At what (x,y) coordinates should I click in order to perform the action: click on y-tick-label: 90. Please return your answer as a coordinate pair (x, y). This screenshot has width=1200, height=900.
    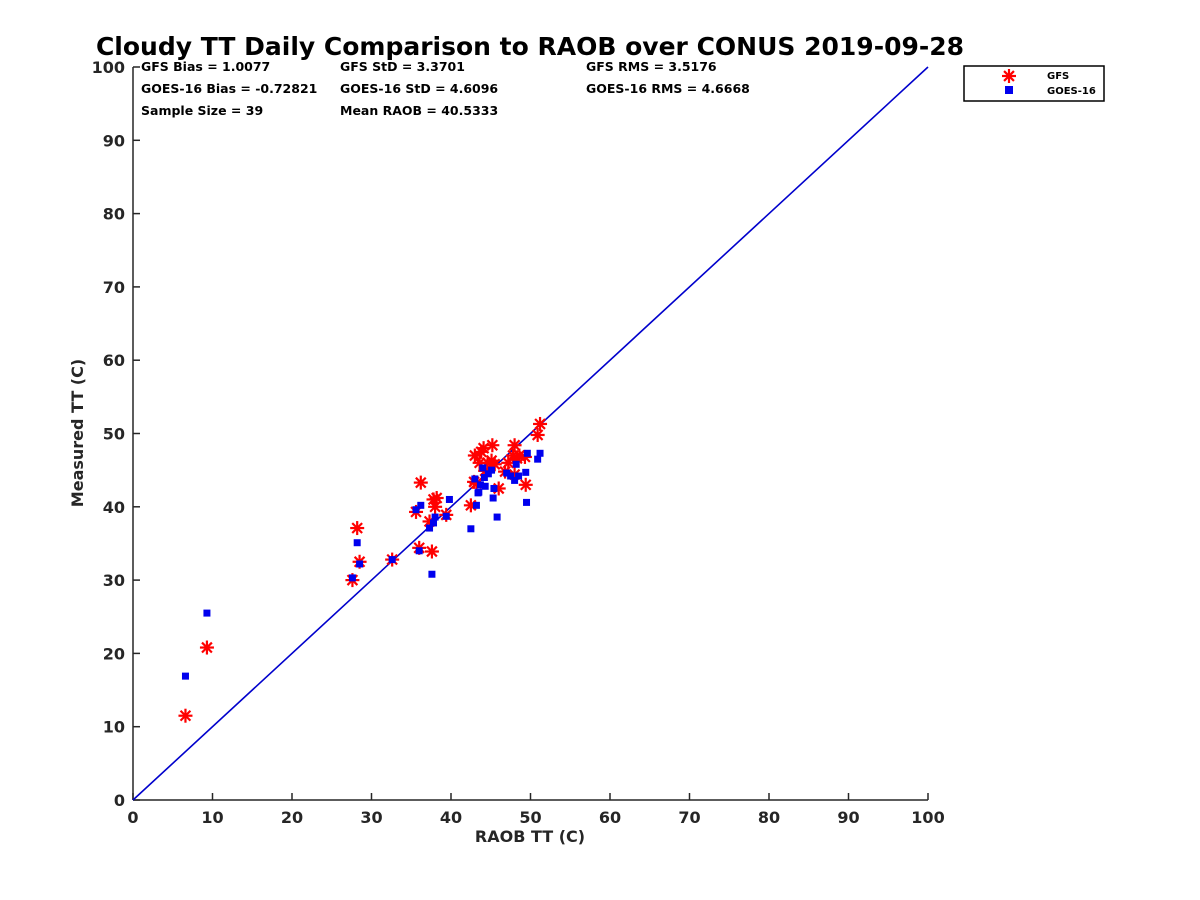
    Looking at the image, I should click on (114, 140).